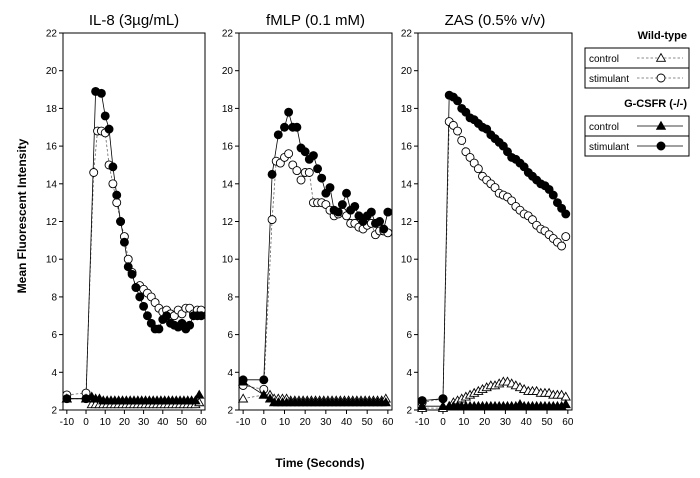 This screenshot has width=700, height=478. I want to click on y-tick-label: 12, so click(52, 222).